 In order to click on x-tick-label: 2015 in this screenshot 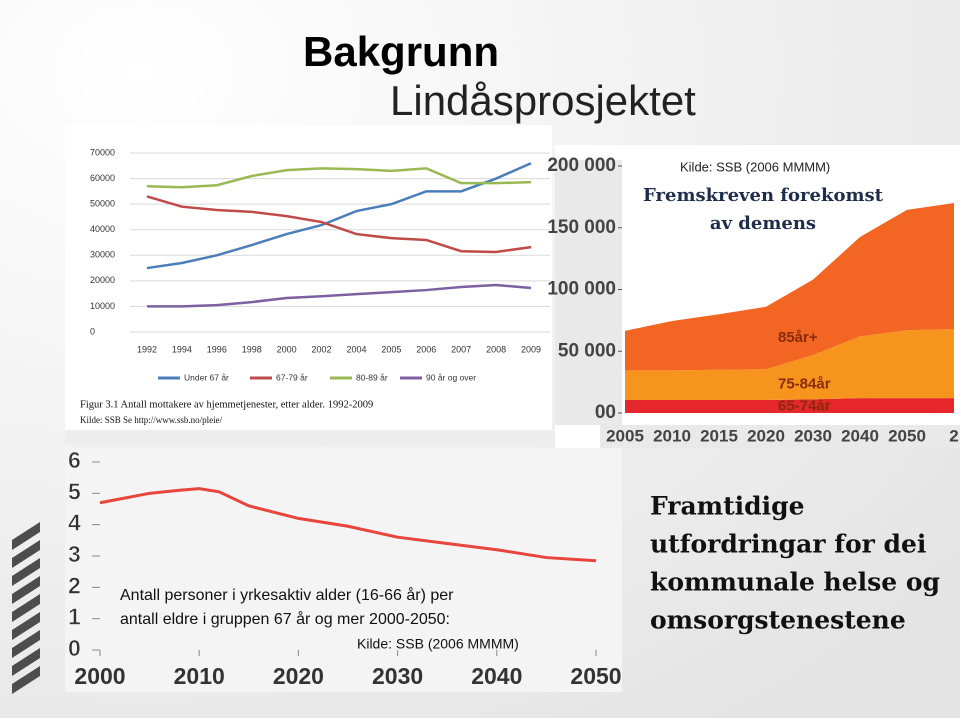, I will do `click(719, 435)`.